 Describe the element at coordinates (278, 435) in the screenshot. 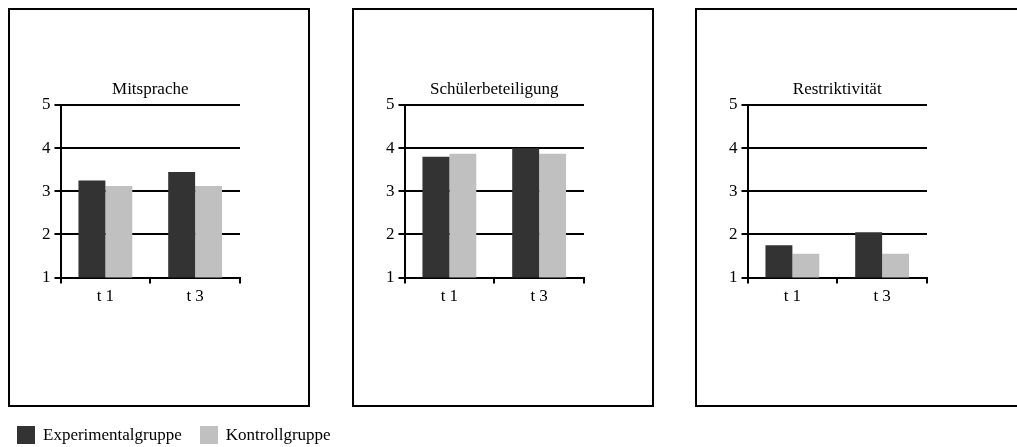

I see `legend-label: Kontrollgruppe` at that location.